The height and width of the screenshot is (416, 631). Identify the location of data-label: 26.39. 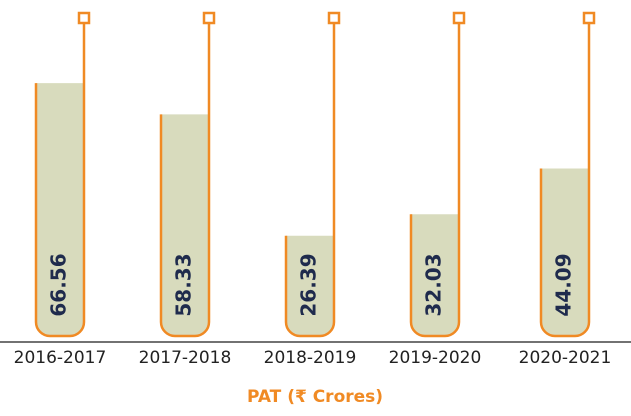
(309, 284).